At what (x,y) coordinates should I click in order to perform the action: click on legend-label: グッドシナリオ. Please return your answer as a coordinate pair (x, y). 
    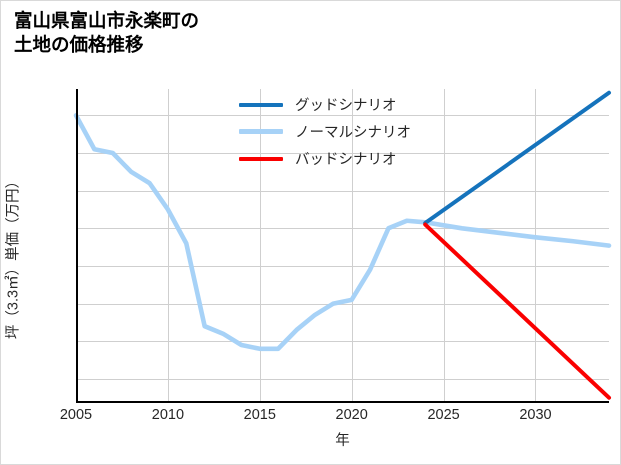
    Looking at the image, I should click on (346, 106).